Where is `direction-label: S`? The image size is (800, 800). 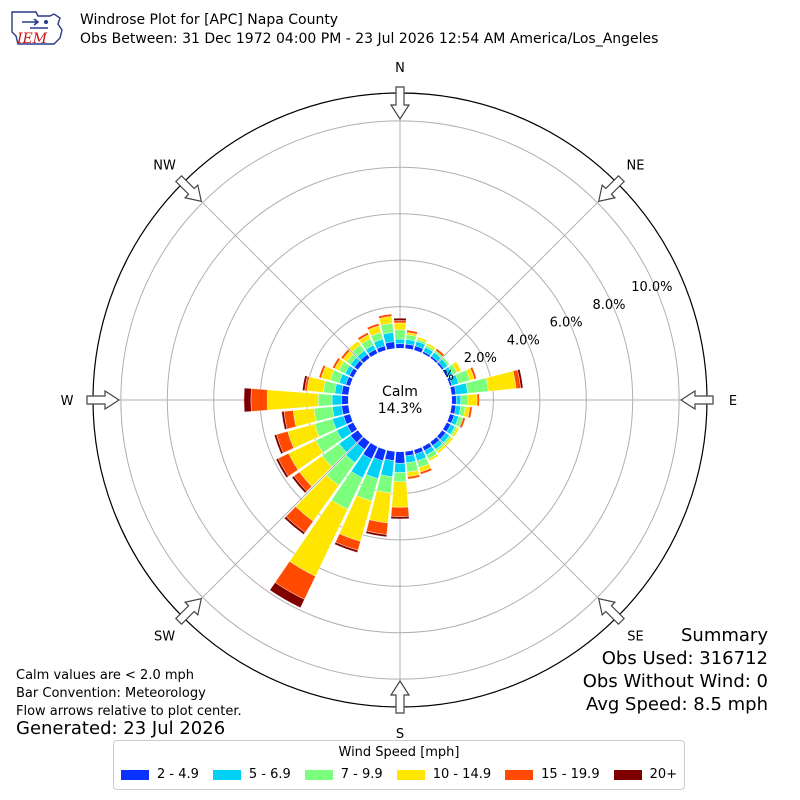
direction-label: S is located at coordinates (400, 734).